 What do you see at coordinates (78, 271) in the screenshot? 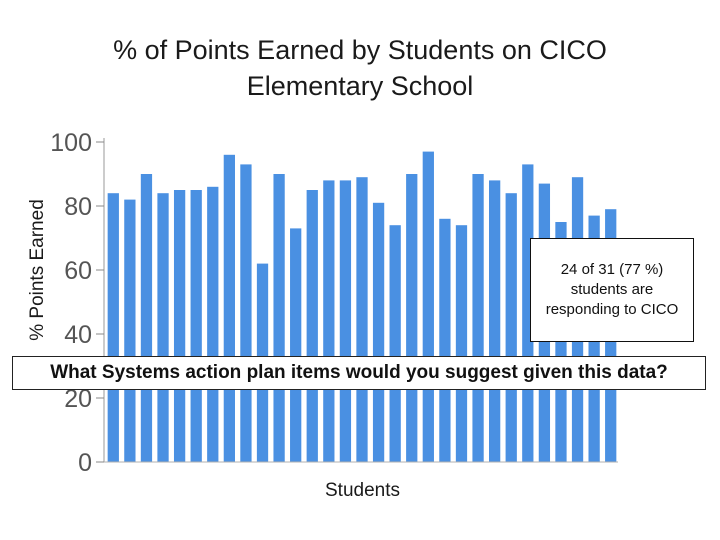
I see `y-tick-label: 60` at bounding box center [78, 271].